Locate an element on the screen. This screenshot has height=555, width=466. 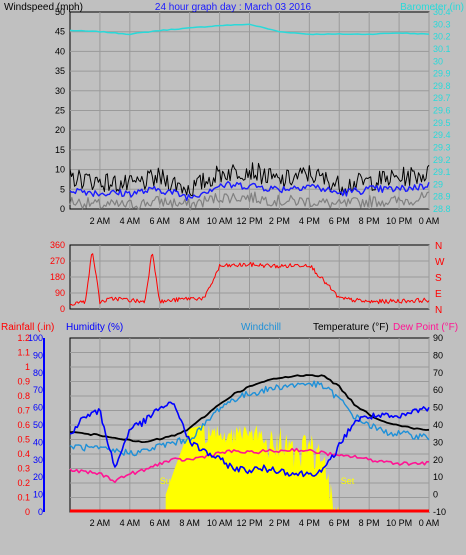
temperature-tick-label: -10 is located at coordinates (439, 512).